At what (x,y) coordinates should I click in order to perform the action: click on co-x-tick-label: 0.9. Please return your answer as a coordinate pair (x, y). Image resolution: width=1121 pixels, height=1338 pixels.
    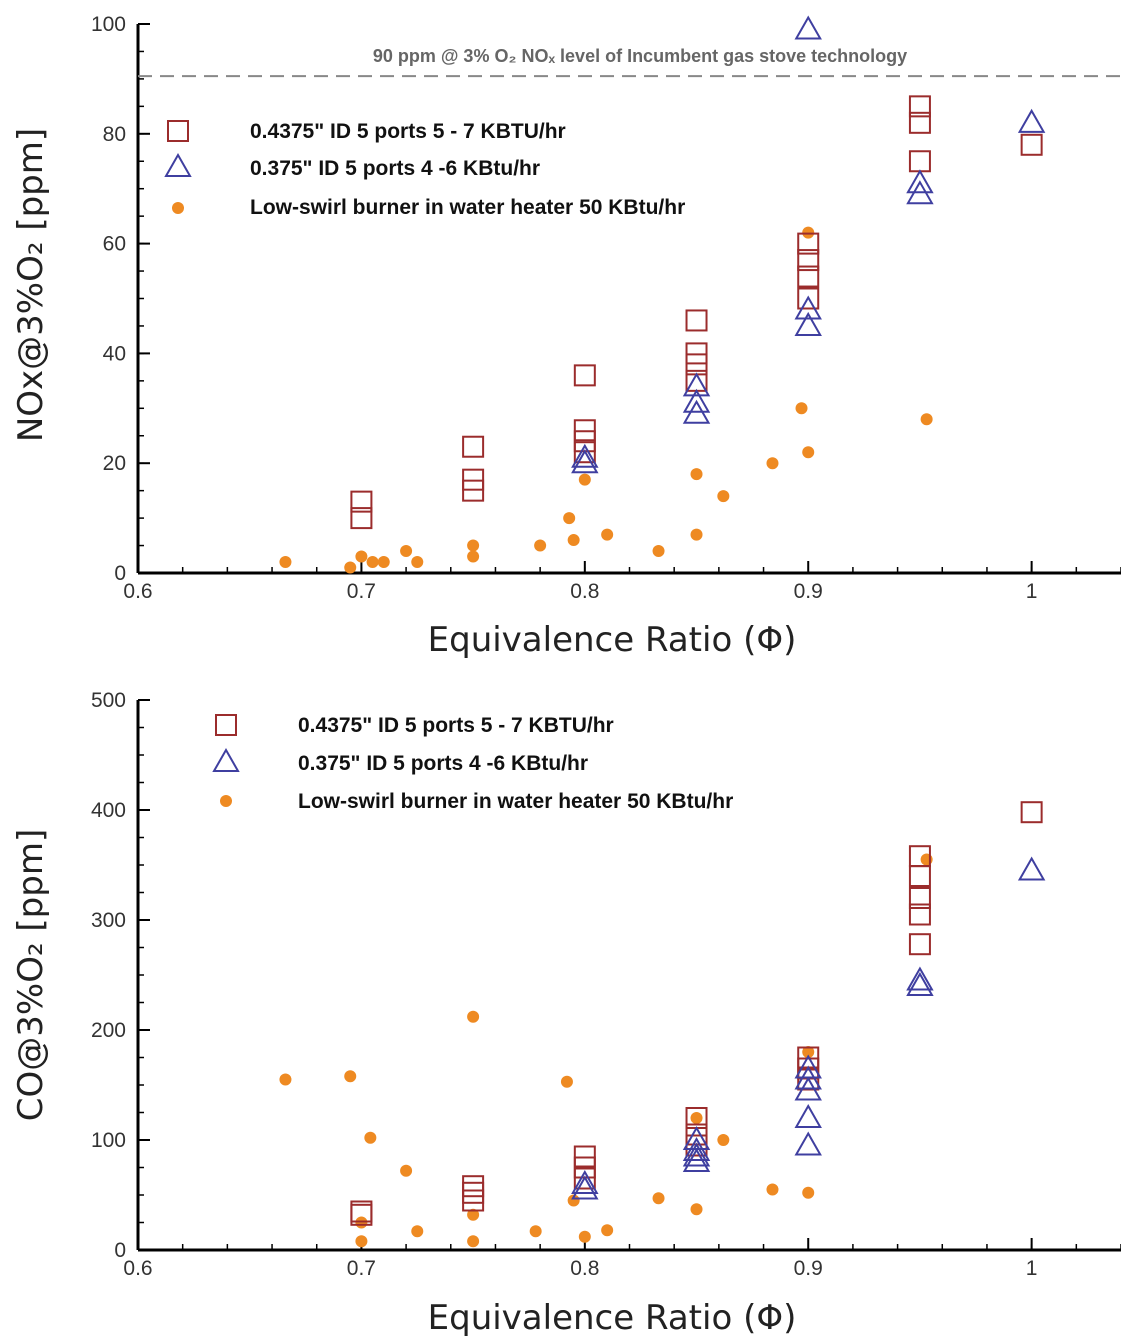
    Looking at the image, I should click on (808, 1268).